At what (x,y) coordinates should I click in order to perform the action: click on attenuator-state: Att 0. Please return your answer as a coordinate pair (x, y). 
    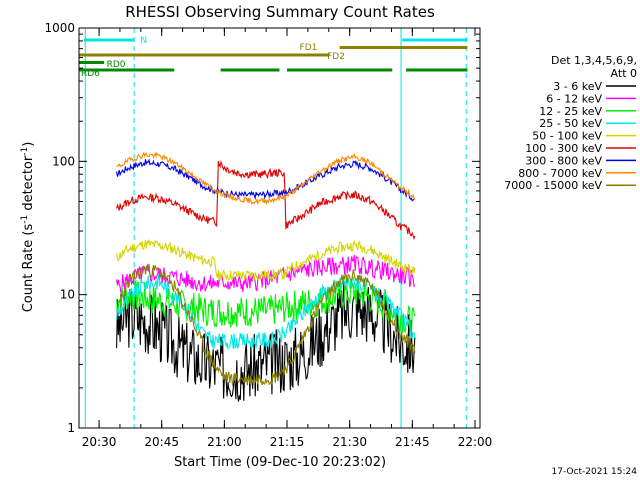
    Looking at the image, I should click on (624, 73).